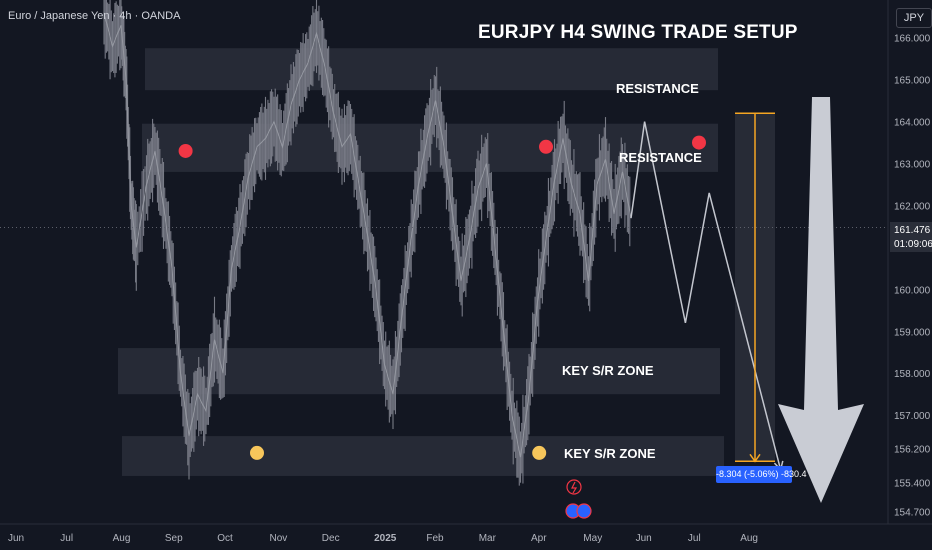 The width and height of the screenshot is (932, 550). Describe the element at coordinates (331, 538) in the screenshot. I see `x-tick-label: Dec` at that location.